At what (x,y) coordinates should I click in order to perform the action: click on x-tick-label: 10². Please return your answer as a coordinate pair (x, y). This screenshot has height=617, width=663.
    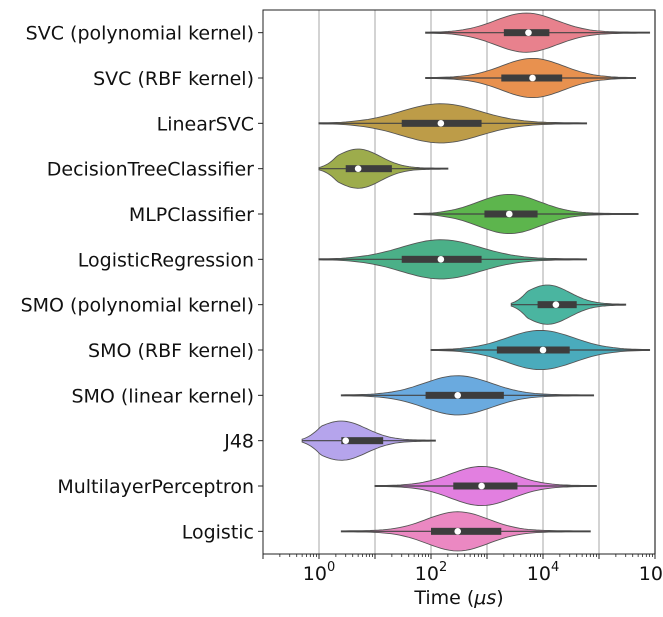
    Looking at the image, I should click on (431, 572).